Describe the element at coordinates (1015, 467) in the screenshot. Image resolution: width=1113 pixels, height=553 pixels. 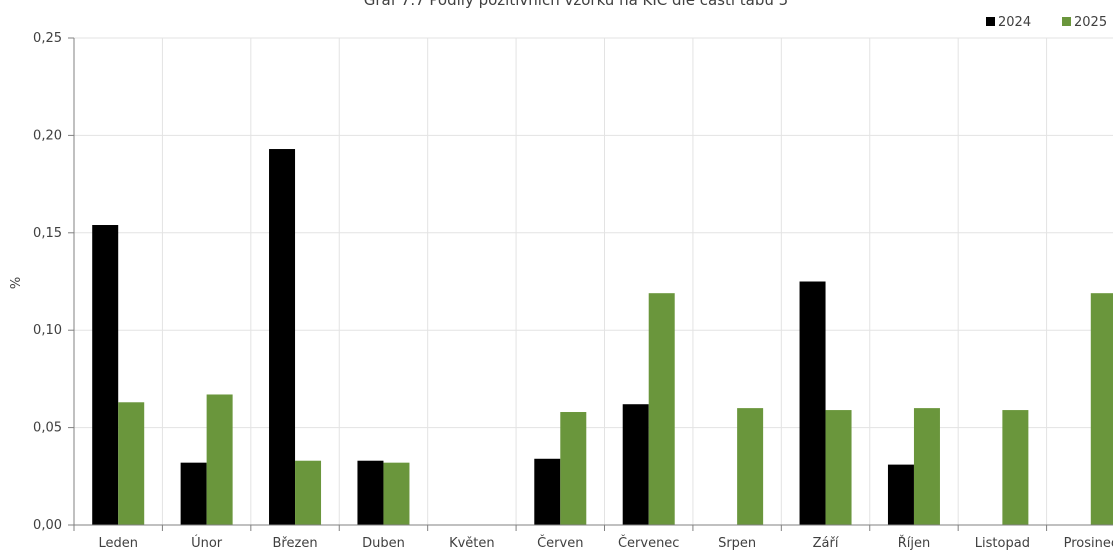
I see `bar-2025-Listopad` at that location.